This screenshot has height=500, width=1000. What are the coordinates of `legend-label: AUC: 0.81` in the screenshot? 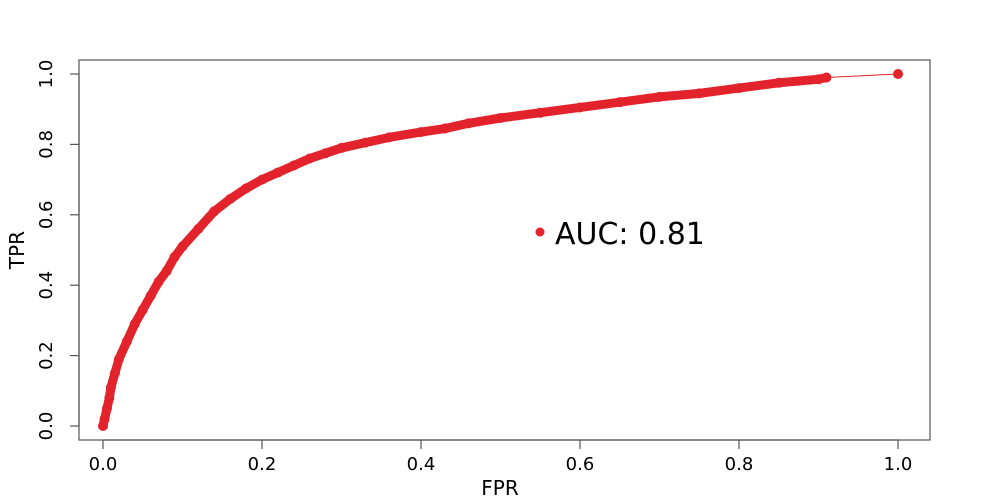 It's located at (630, 234).